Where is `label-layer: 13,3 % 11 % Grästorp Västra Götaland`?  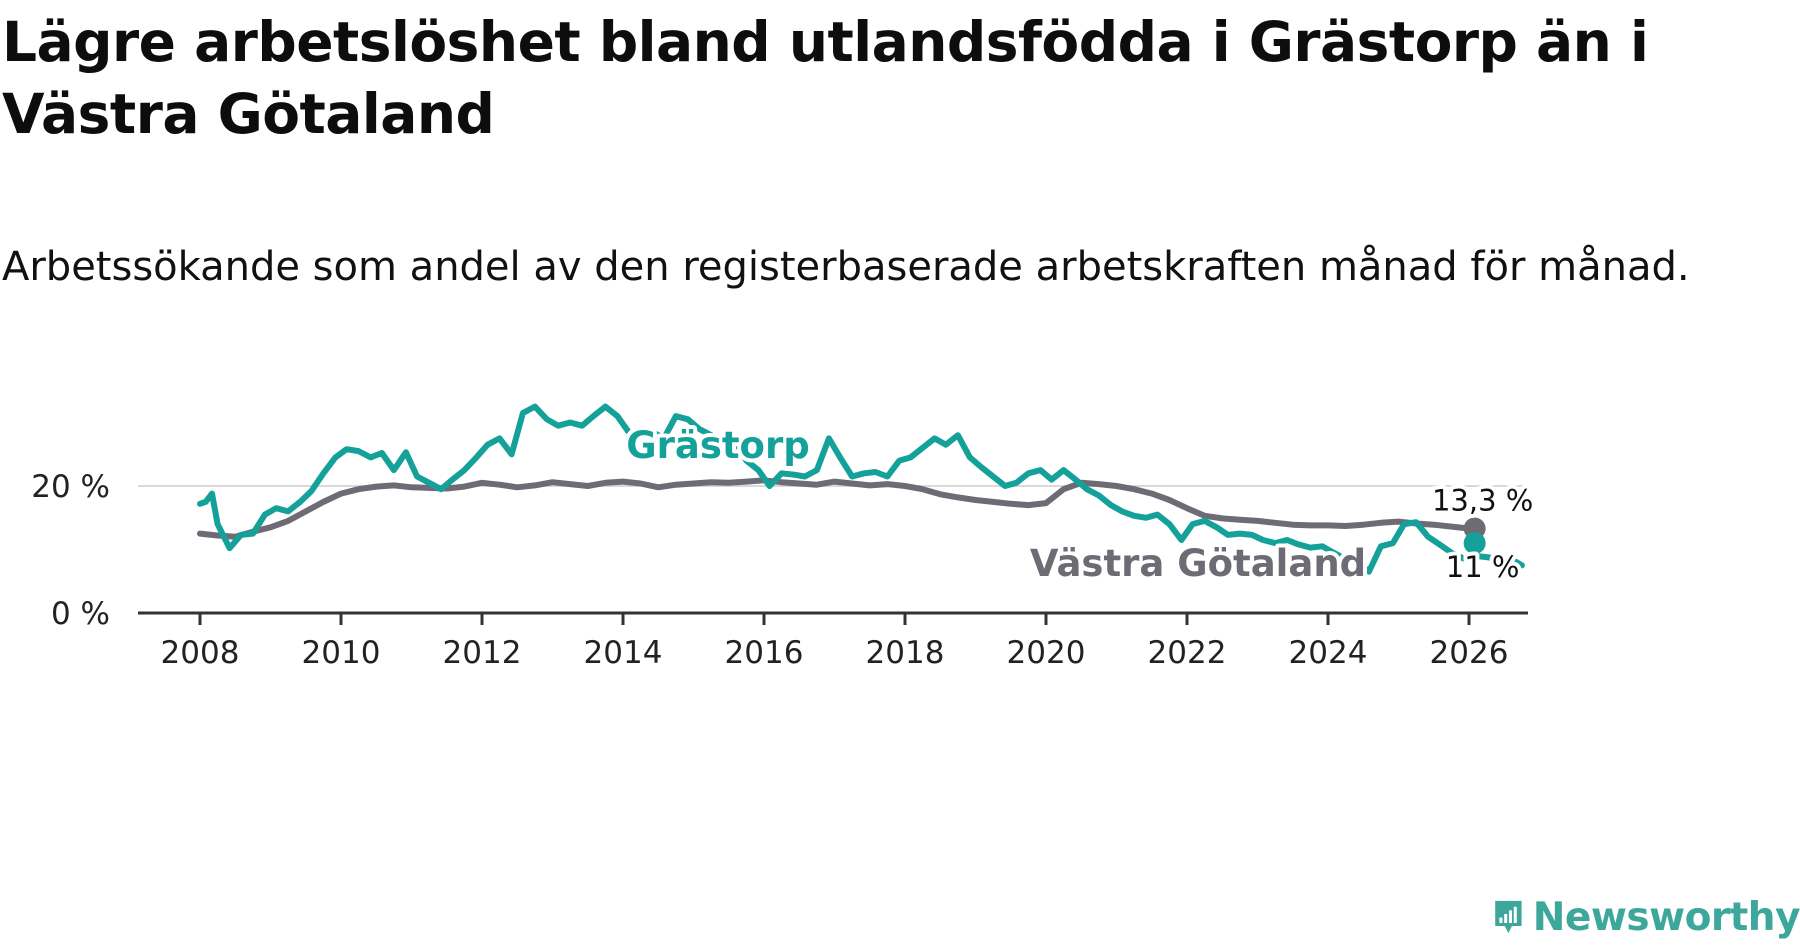
label-layer: 13,3 % 11 % Grästorp Västra Götaland is located at coordinates (1079, 504).